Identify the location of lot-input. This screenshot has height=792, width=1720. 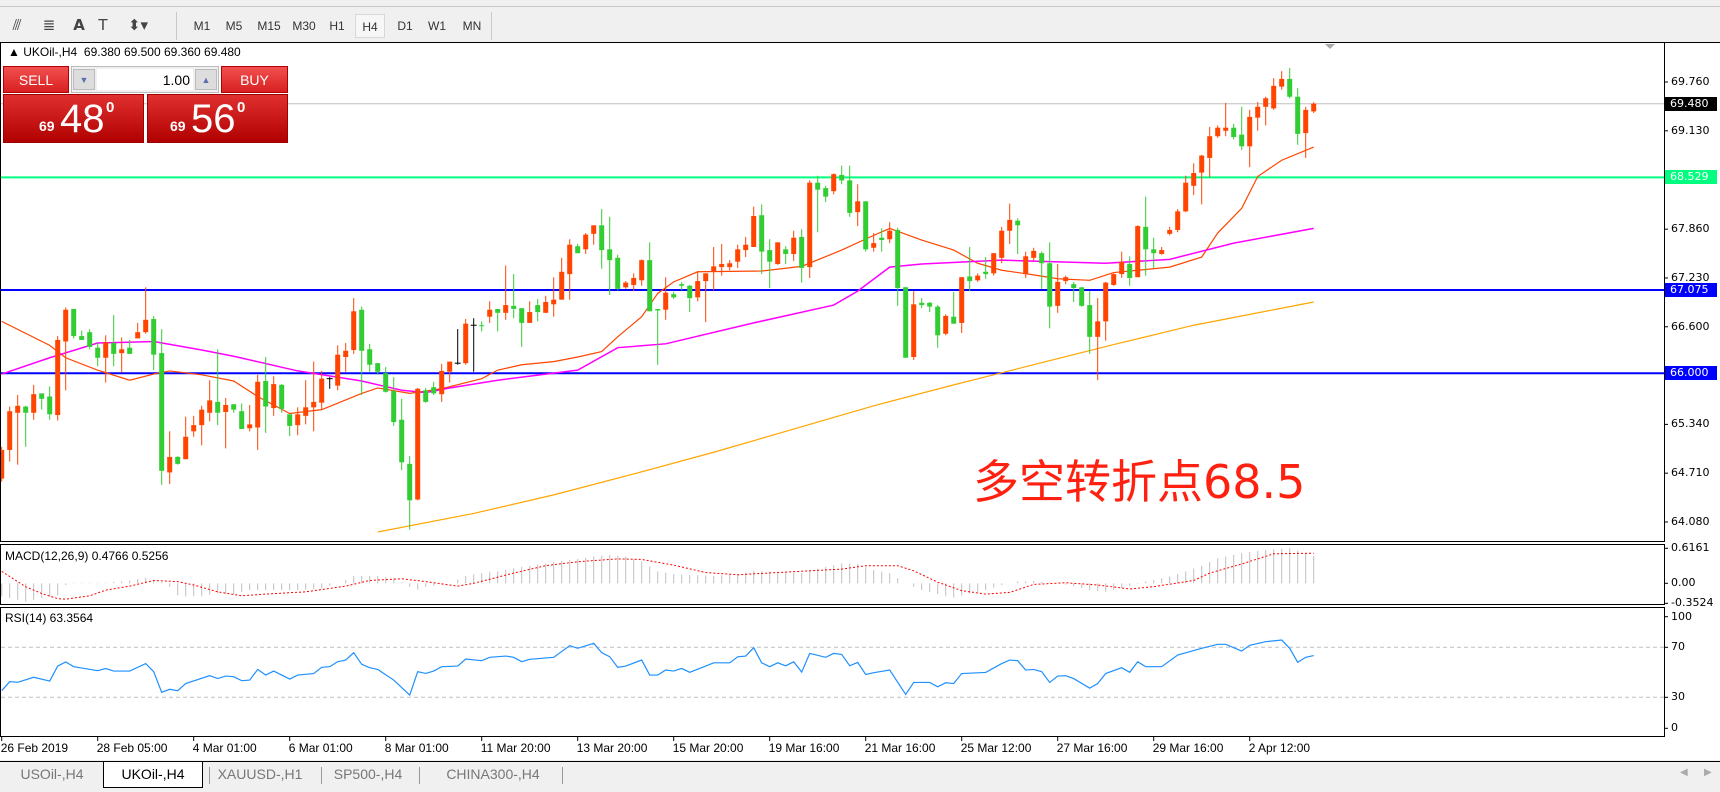
(145, 79).